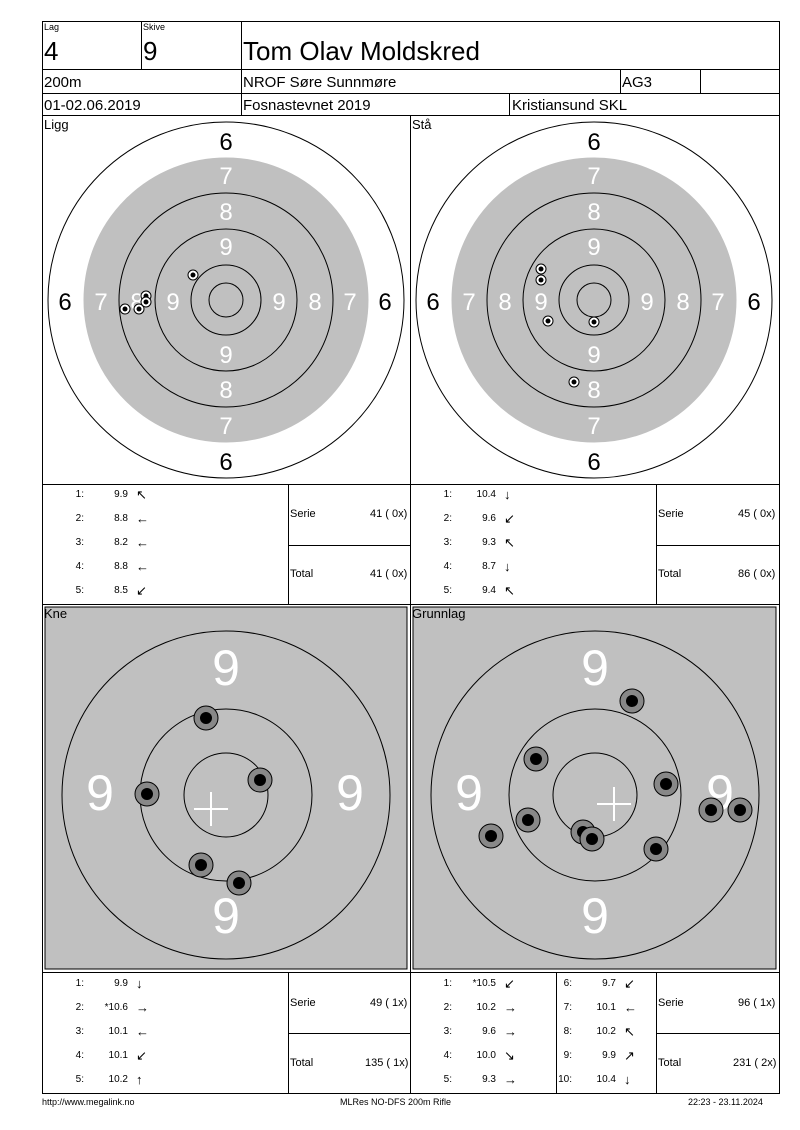 The width and height of the screenshot is (800, 1130). Describe the element at coordinates (615, 775) in the screenshot. I see `shot-marks` at that location.